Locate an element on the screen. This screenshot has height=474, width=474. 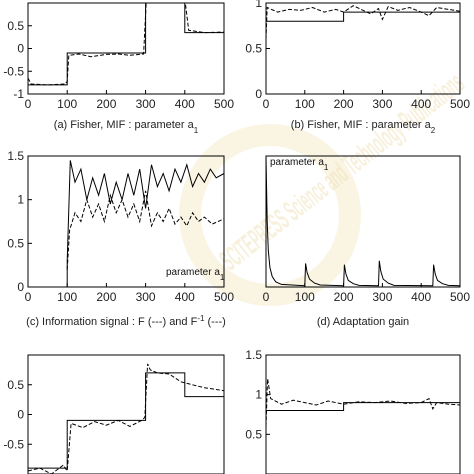
panel-caption: (d) Adaptation gain is located at coordinates (363, 322).